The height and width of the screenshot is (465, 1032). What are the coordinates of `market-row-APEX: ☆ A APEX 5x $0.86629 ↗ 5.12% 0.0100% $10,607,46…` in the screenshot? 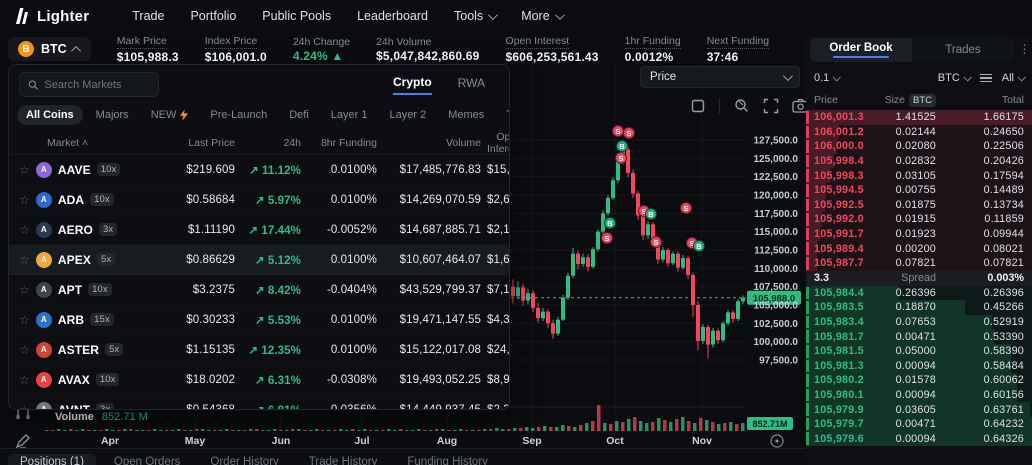 It's located at (259, 260).